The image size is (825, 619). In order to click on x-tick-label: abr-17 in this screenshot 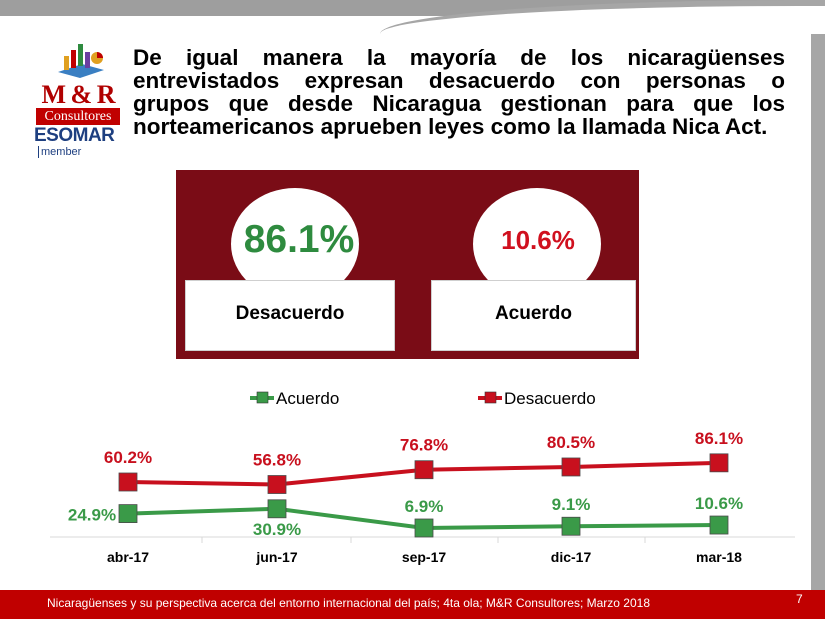, I will do `click(128, 557)`.